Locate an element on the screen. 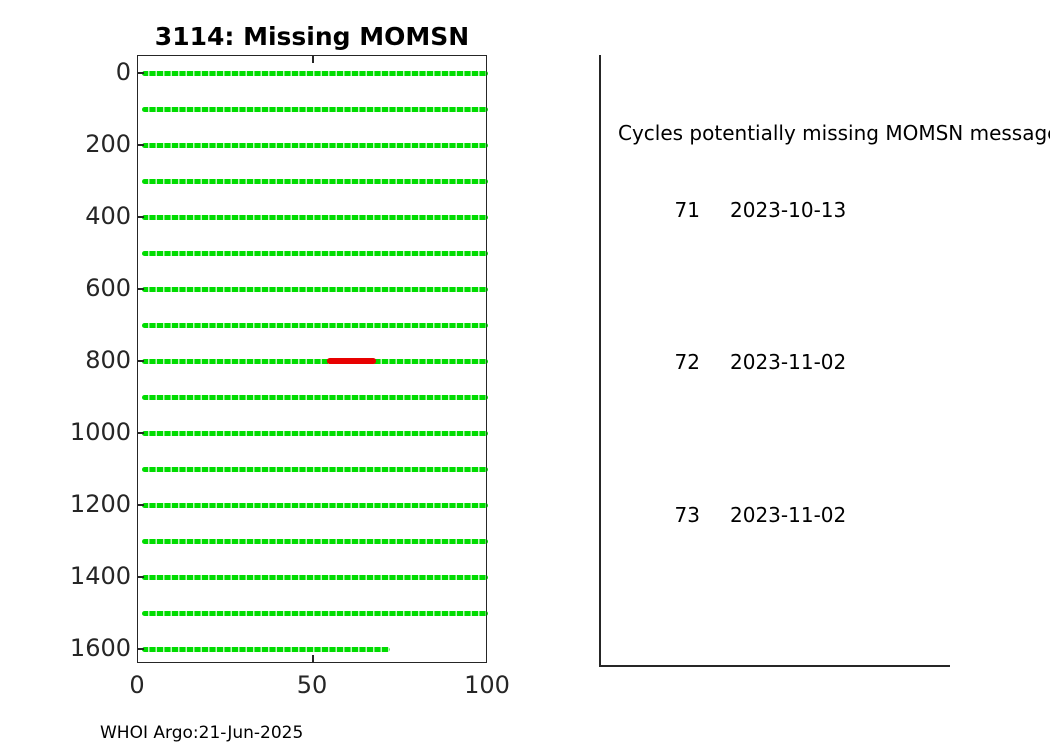 The width and height of the screenshot is (1050, 750). y-tick-label: 400 is located at coordinates (108, 216).